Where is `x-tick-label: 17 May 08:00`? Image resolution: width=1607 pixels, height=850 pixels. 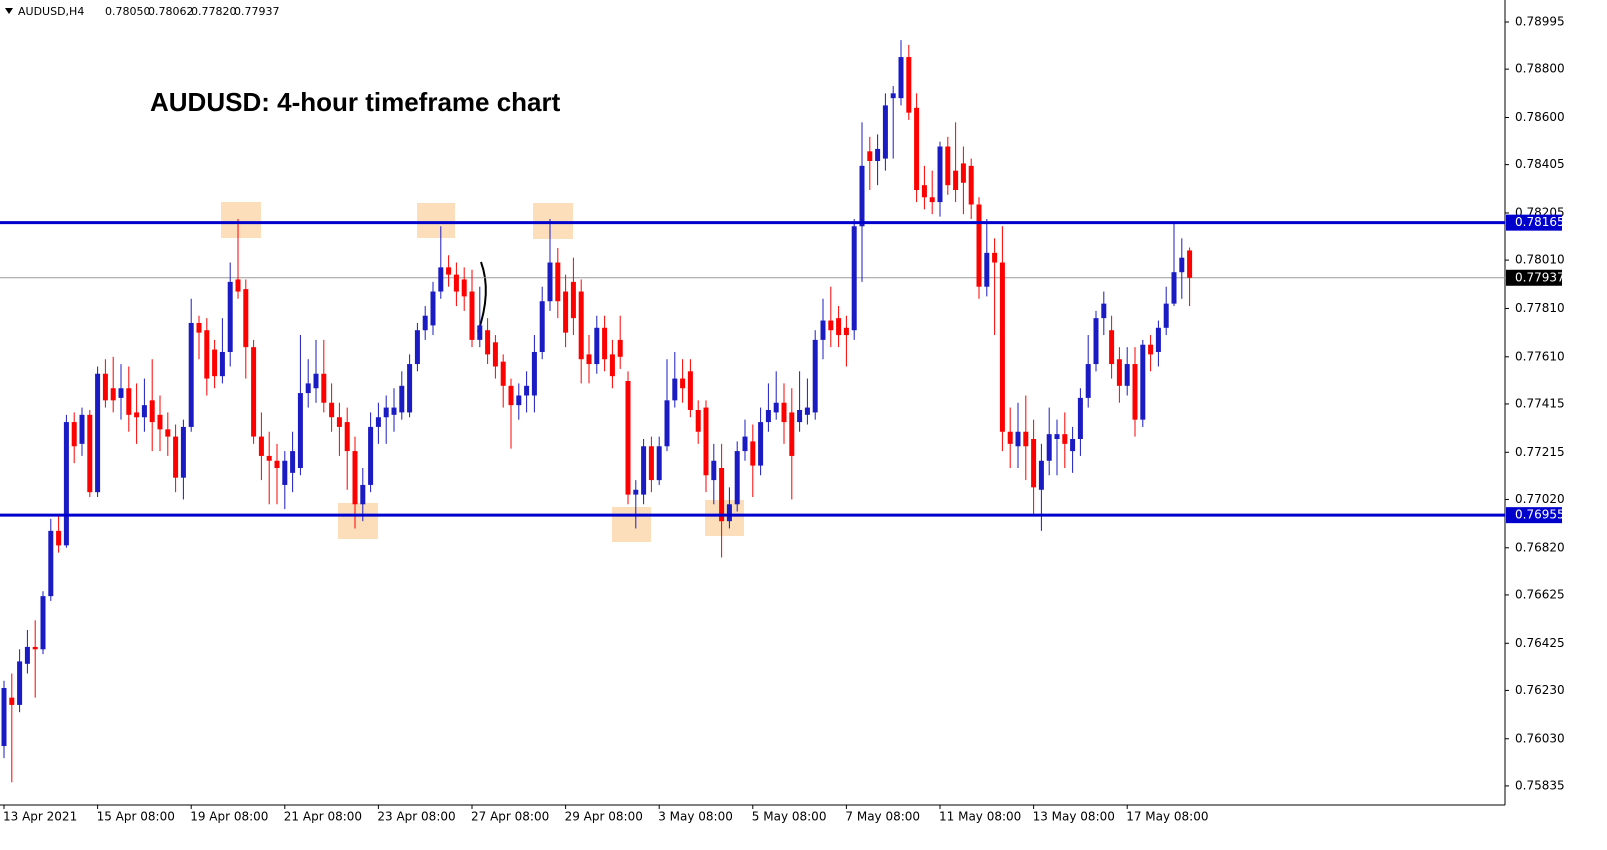
x-tick-label: 17 May 08:00 is located at coordinates (1167, 817).